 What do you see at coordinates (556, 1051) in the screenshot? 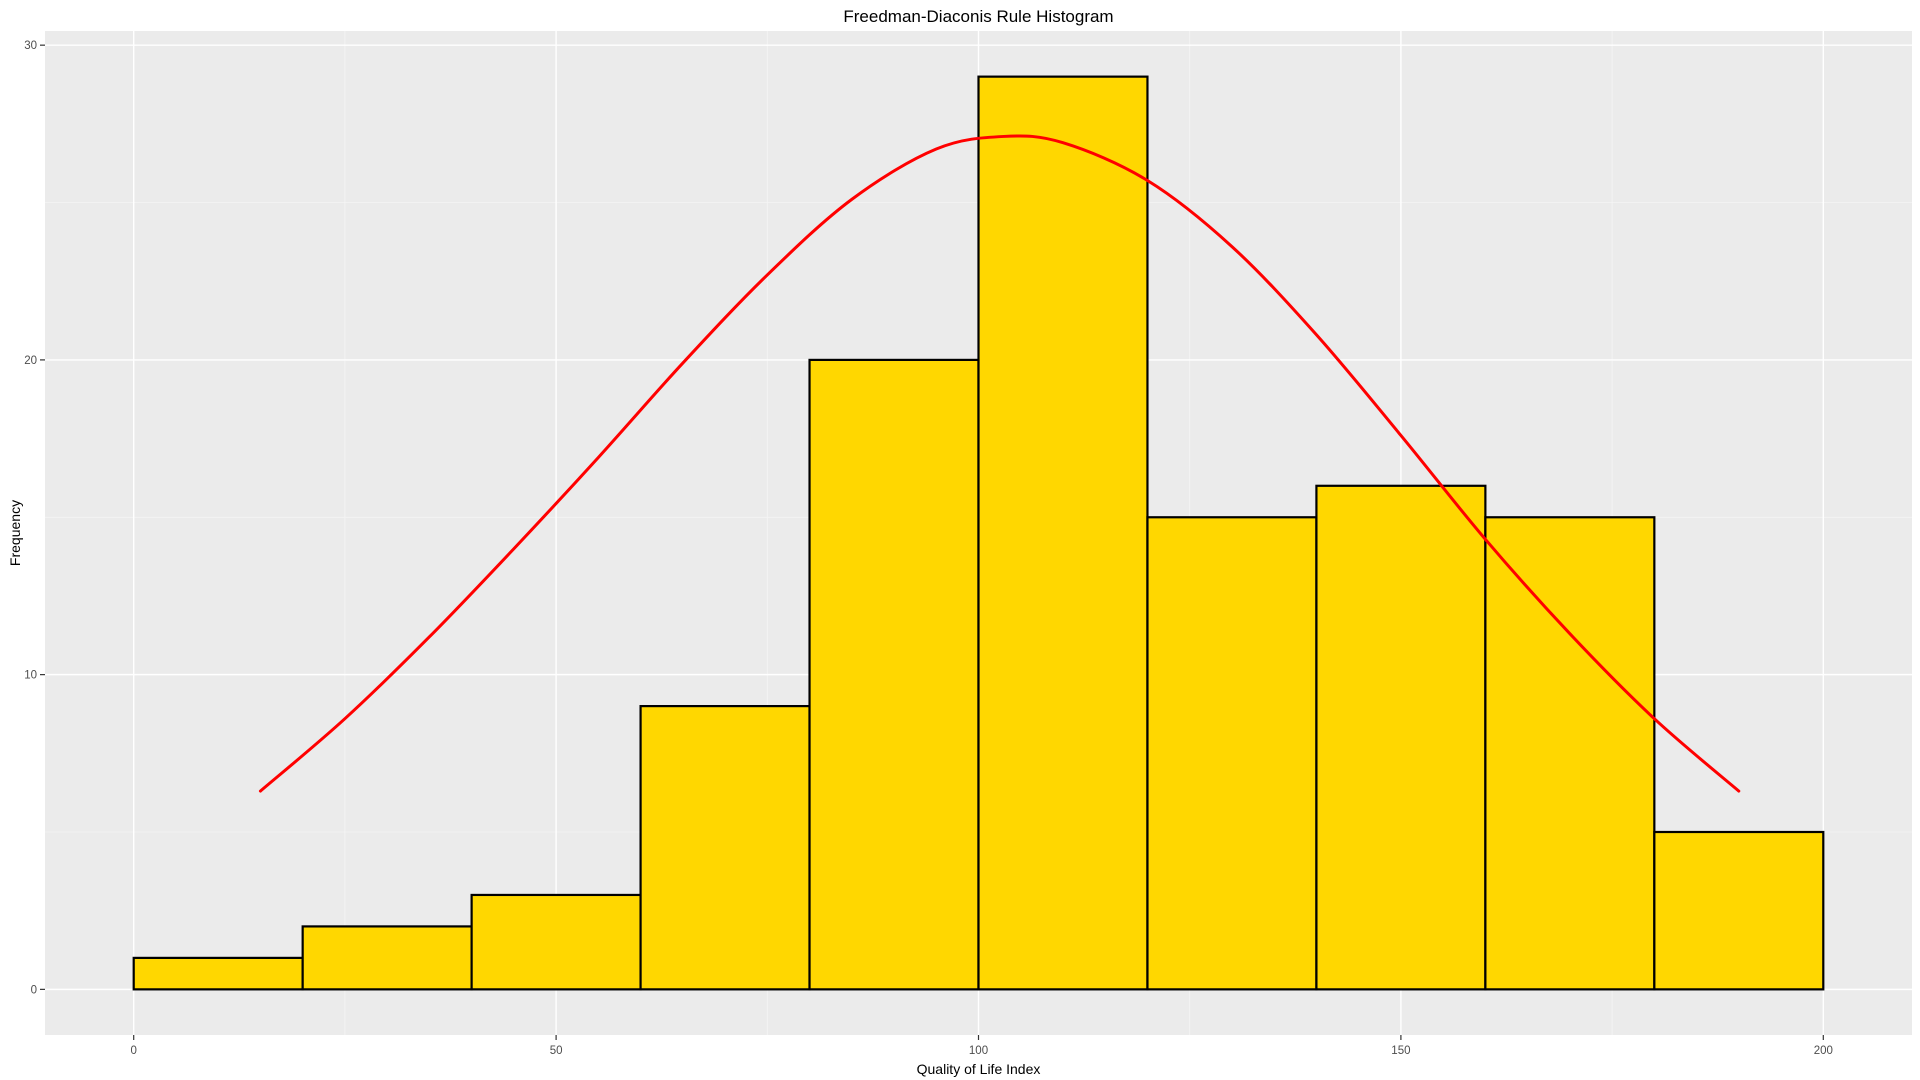
I see `x-tick-label: 50` at bounding box center [556, 1051].